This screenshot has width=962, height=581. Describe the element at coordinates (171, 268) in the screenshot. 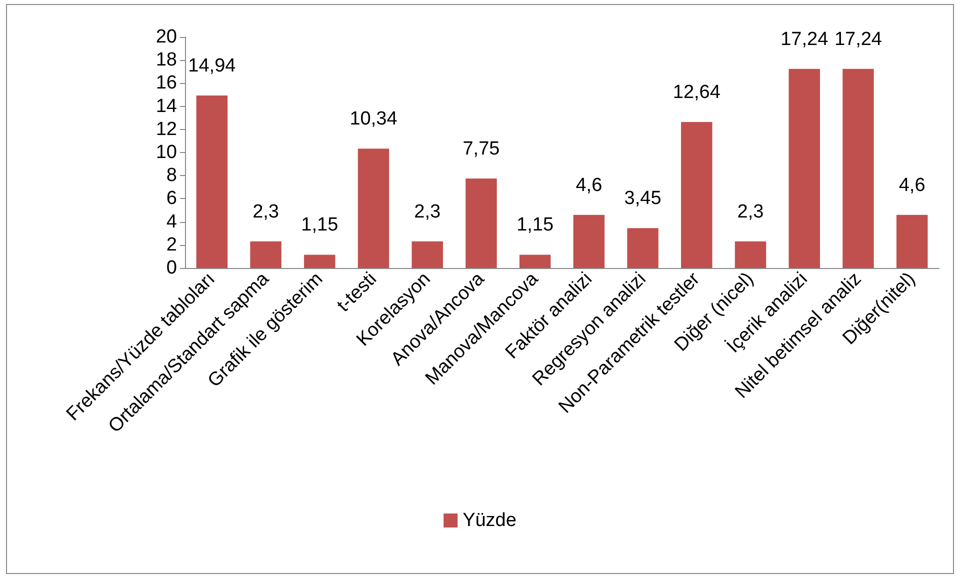

I see `y-tick-label: 0` at that location.